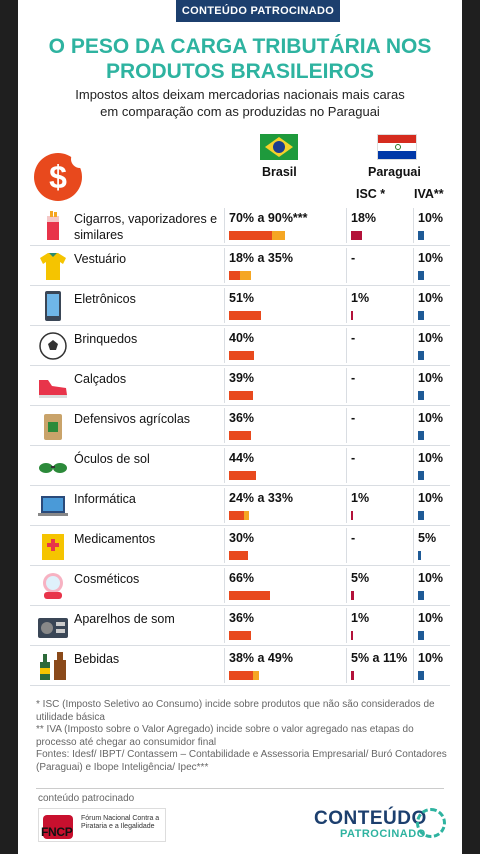  Describe the element at coordinates (112, 459) in the screenshot. I see `product-name: Óculos de sol` at that location.